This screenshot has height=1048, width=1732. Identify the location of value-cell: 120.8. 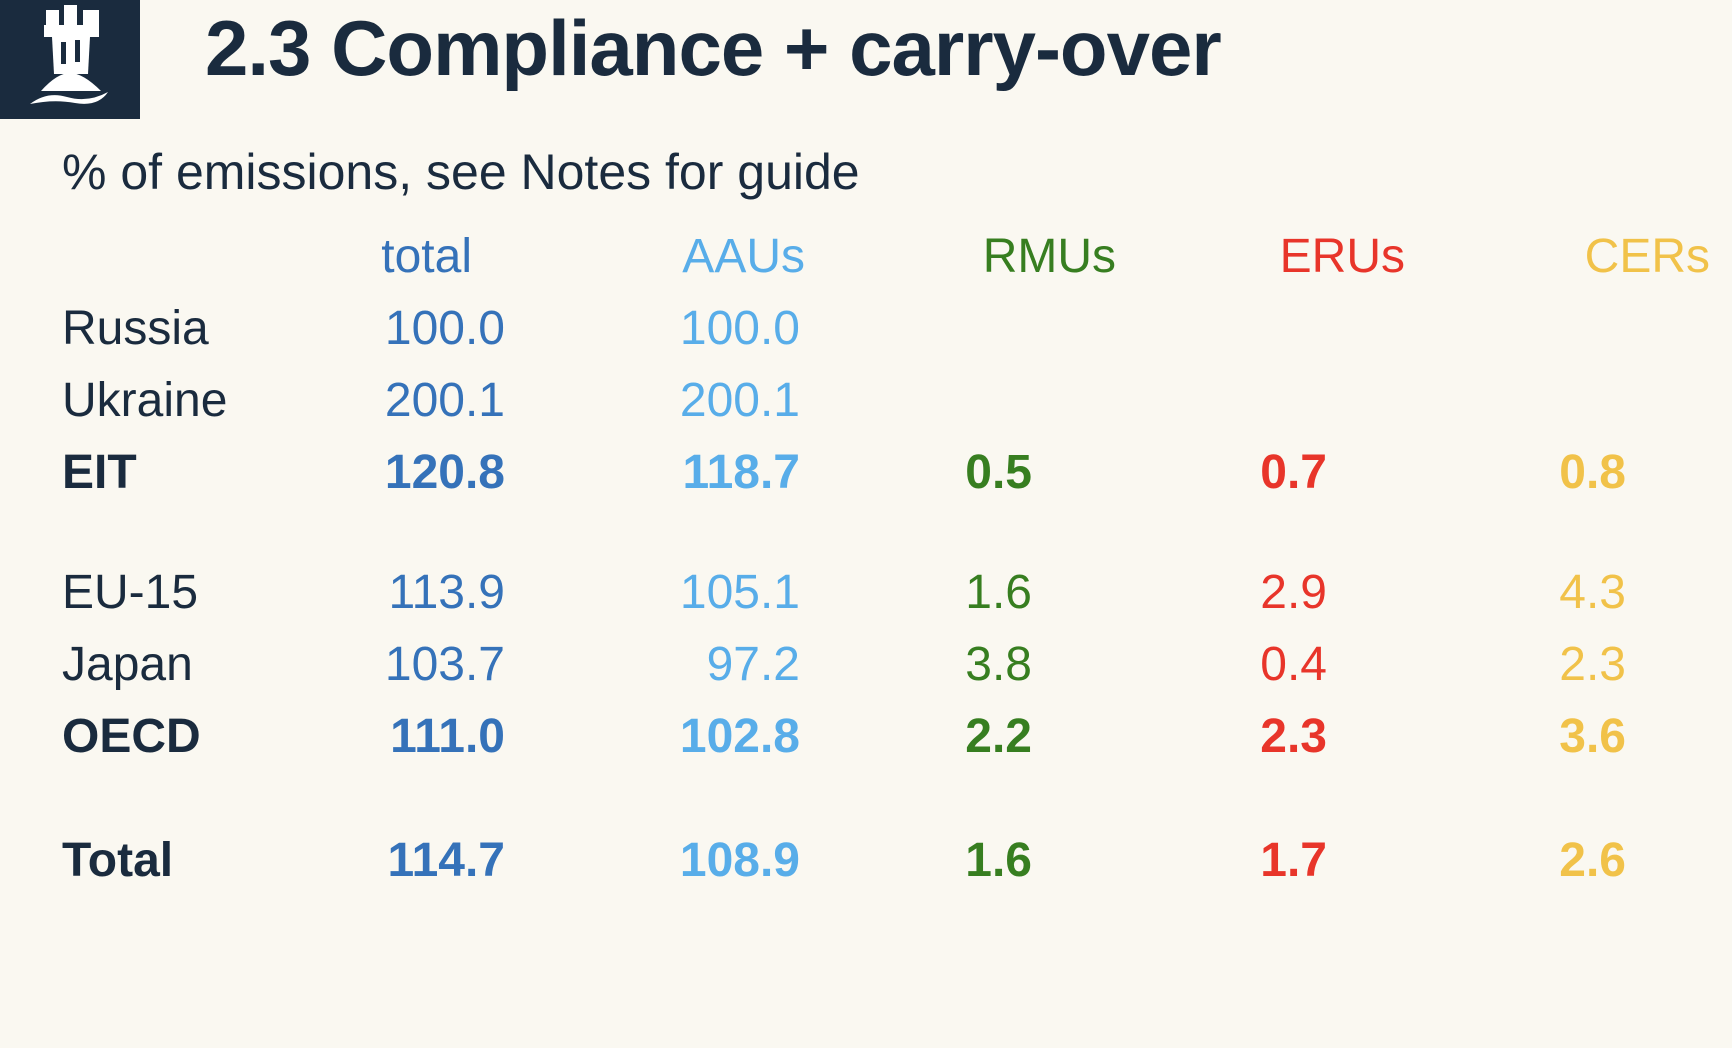
(444, 472).